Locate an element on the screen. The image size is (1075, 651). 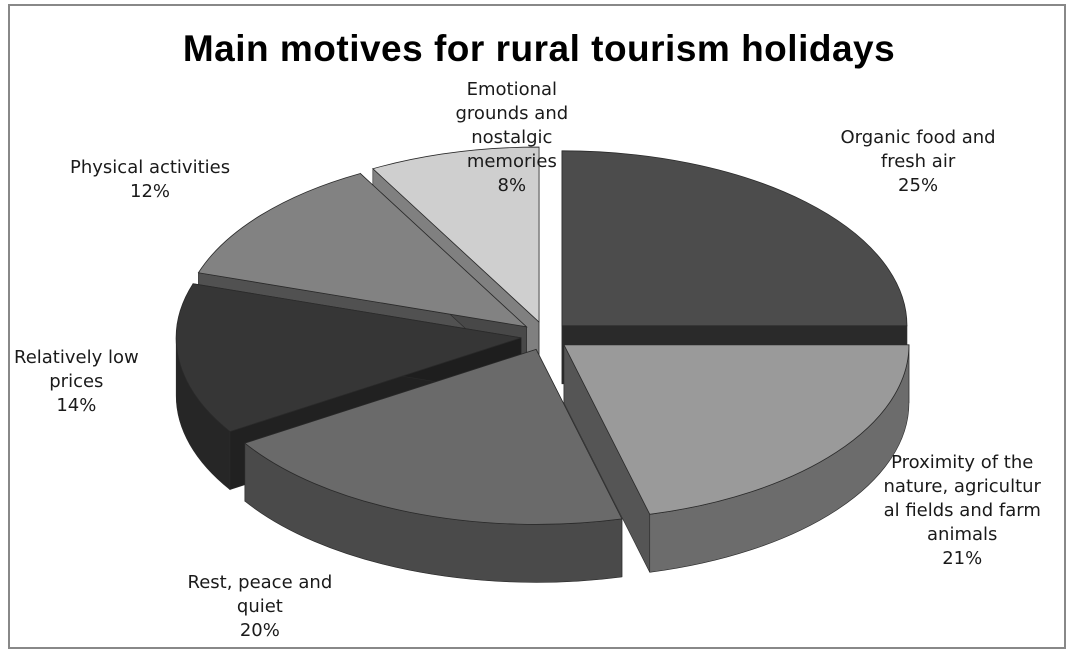
slice-label-line: animals is located at coordinates (962, 534).